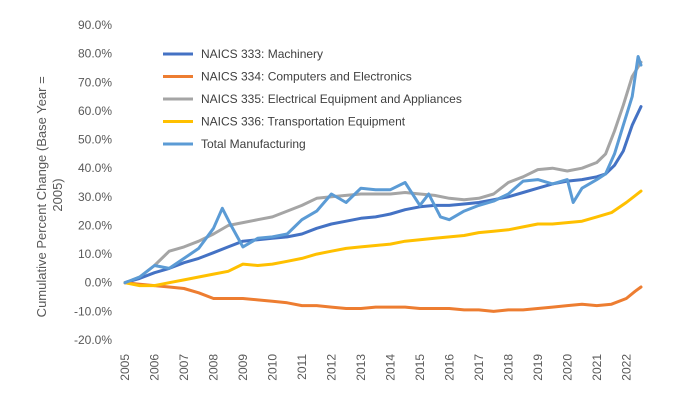 The width and height of the screenshot is (677, 404). I want to click on legend-label: NAICS 333: Machinery, so click(262, 54).